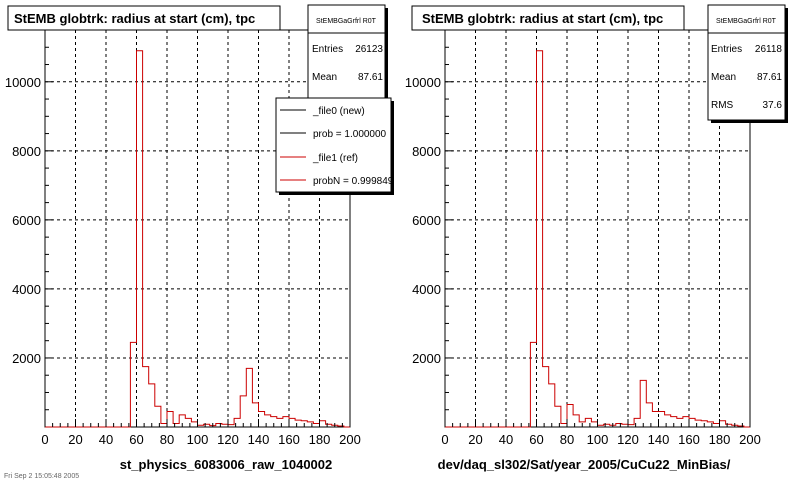 This screenshot has height=480, width=800. Describe the element at coordinates (353, 181) in the screenshot. I see `legend-label: probN = 0.999849` at that location.